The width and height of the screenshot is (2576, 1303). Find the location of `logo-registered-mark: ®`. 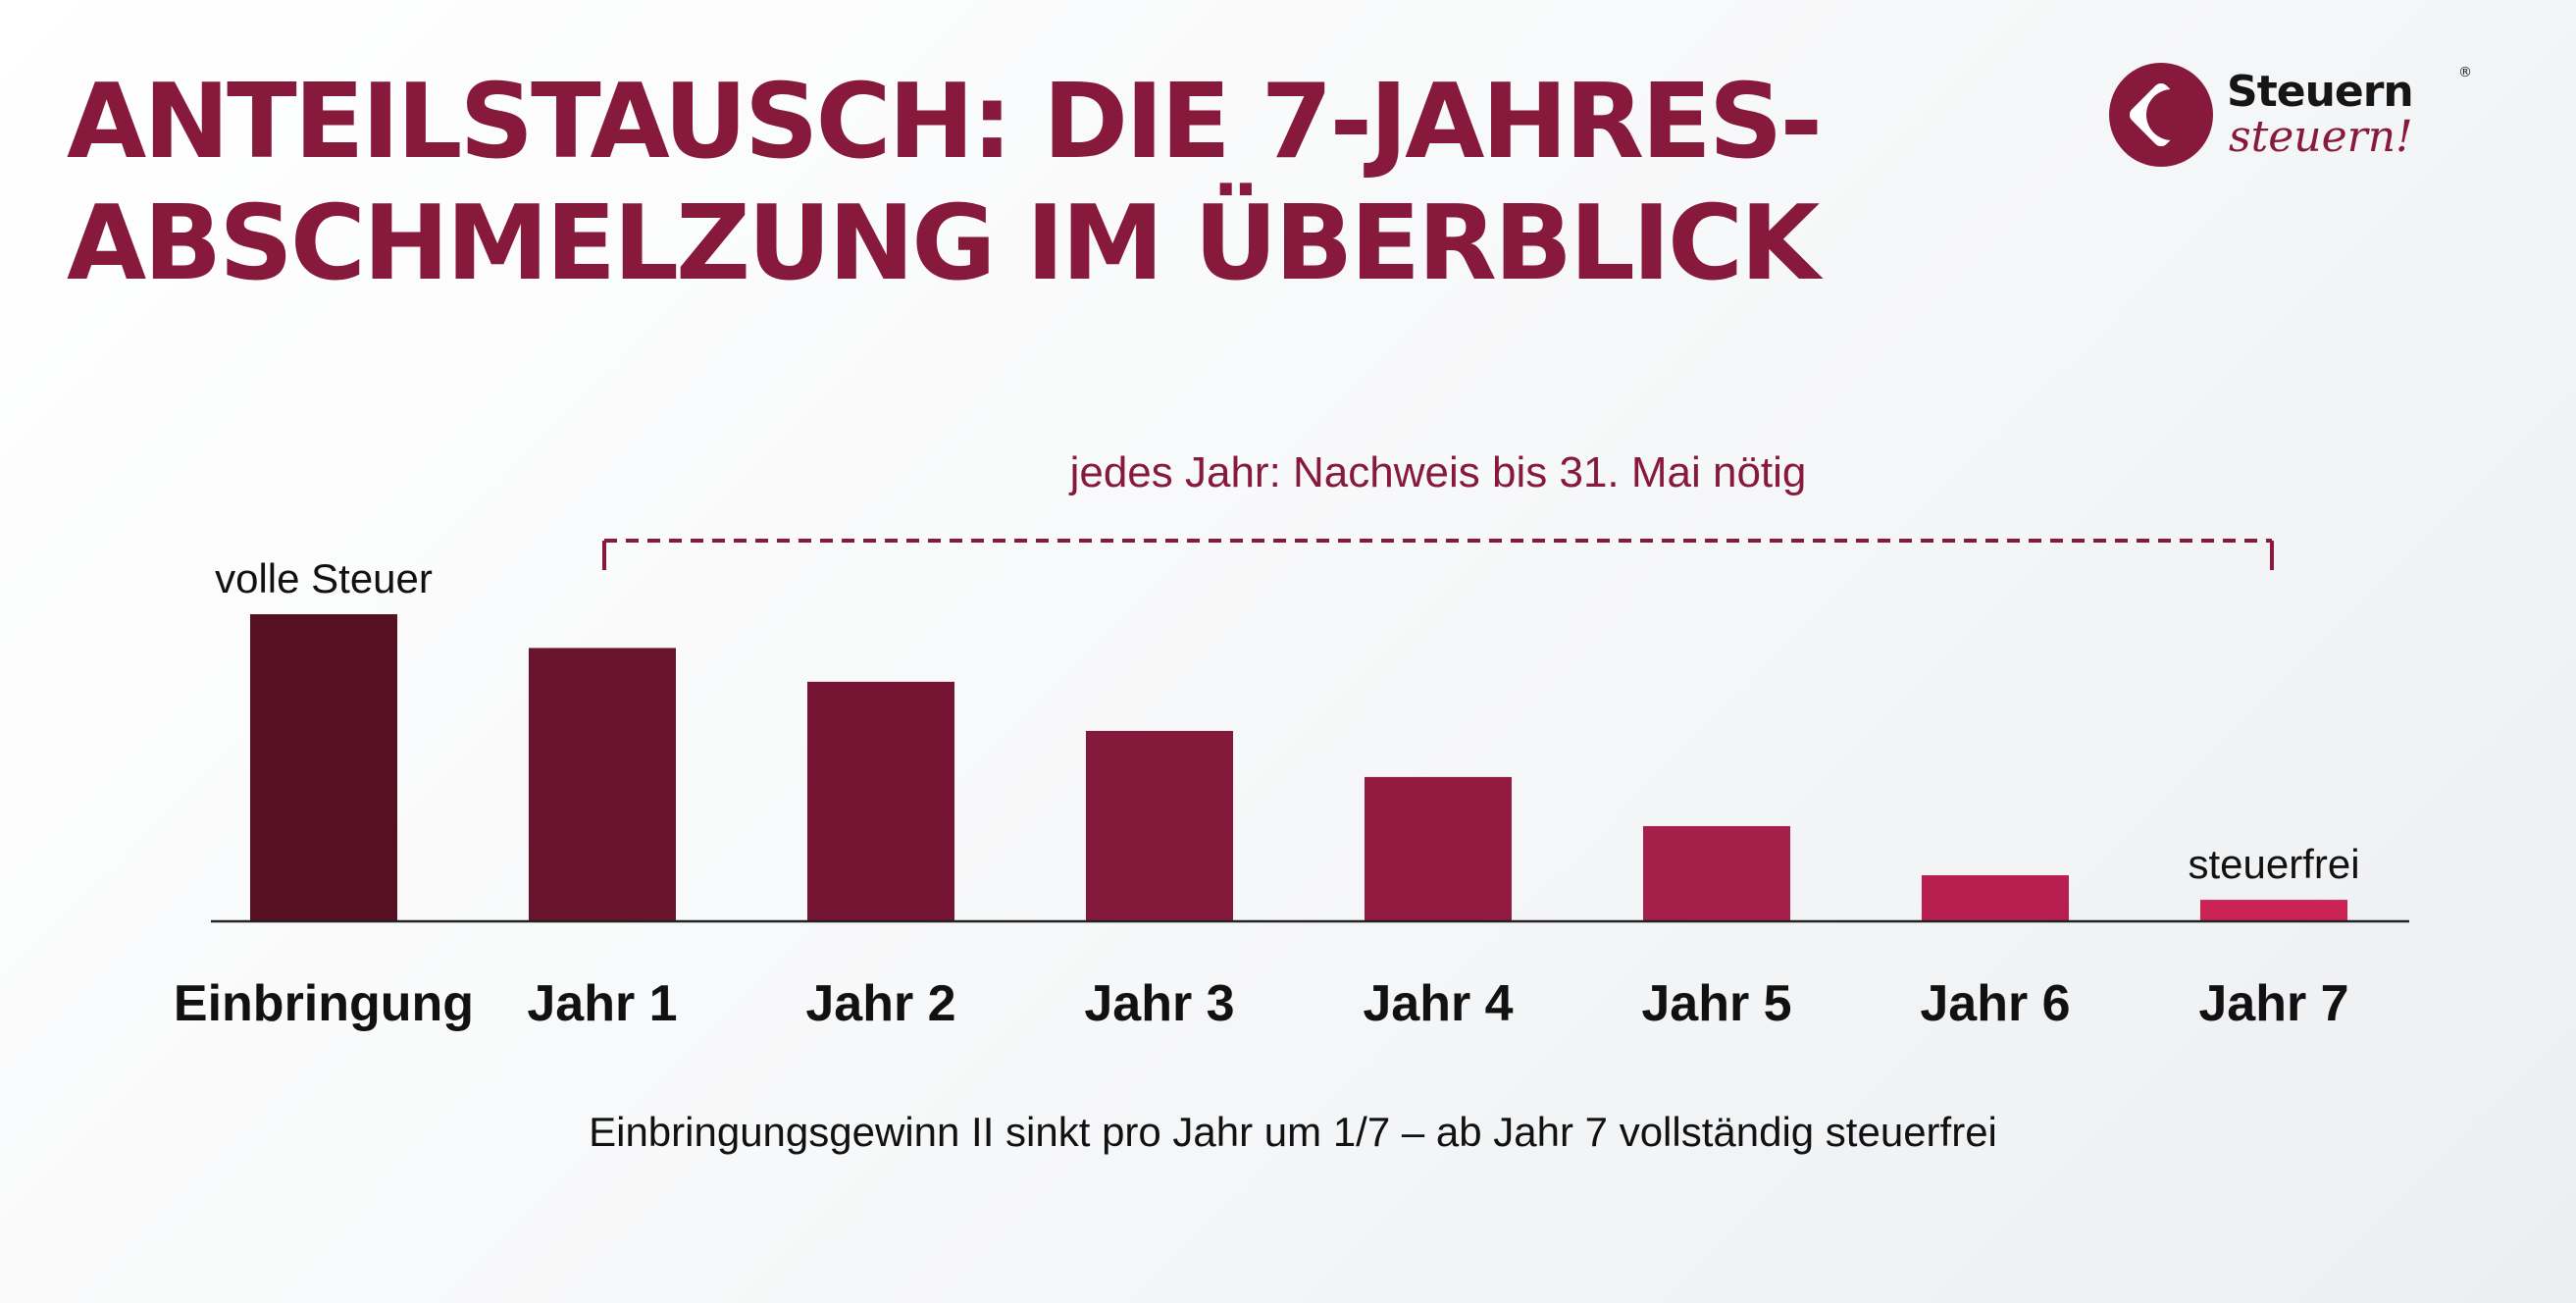

logo-registered-mark: ® is located at coordinates (2465, 72).